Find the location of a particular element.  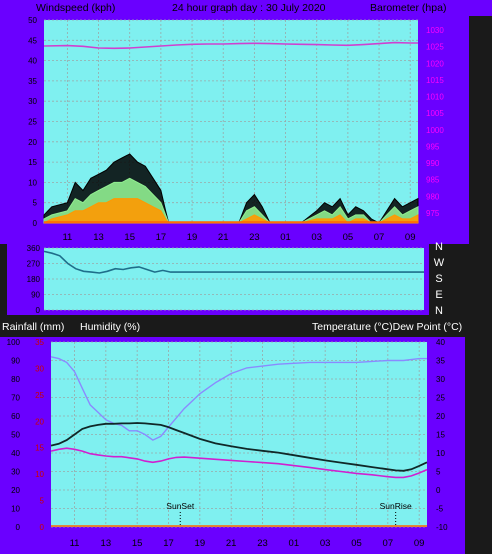

barometer-tick-label: 1015 is located at coordinates (435, 80).